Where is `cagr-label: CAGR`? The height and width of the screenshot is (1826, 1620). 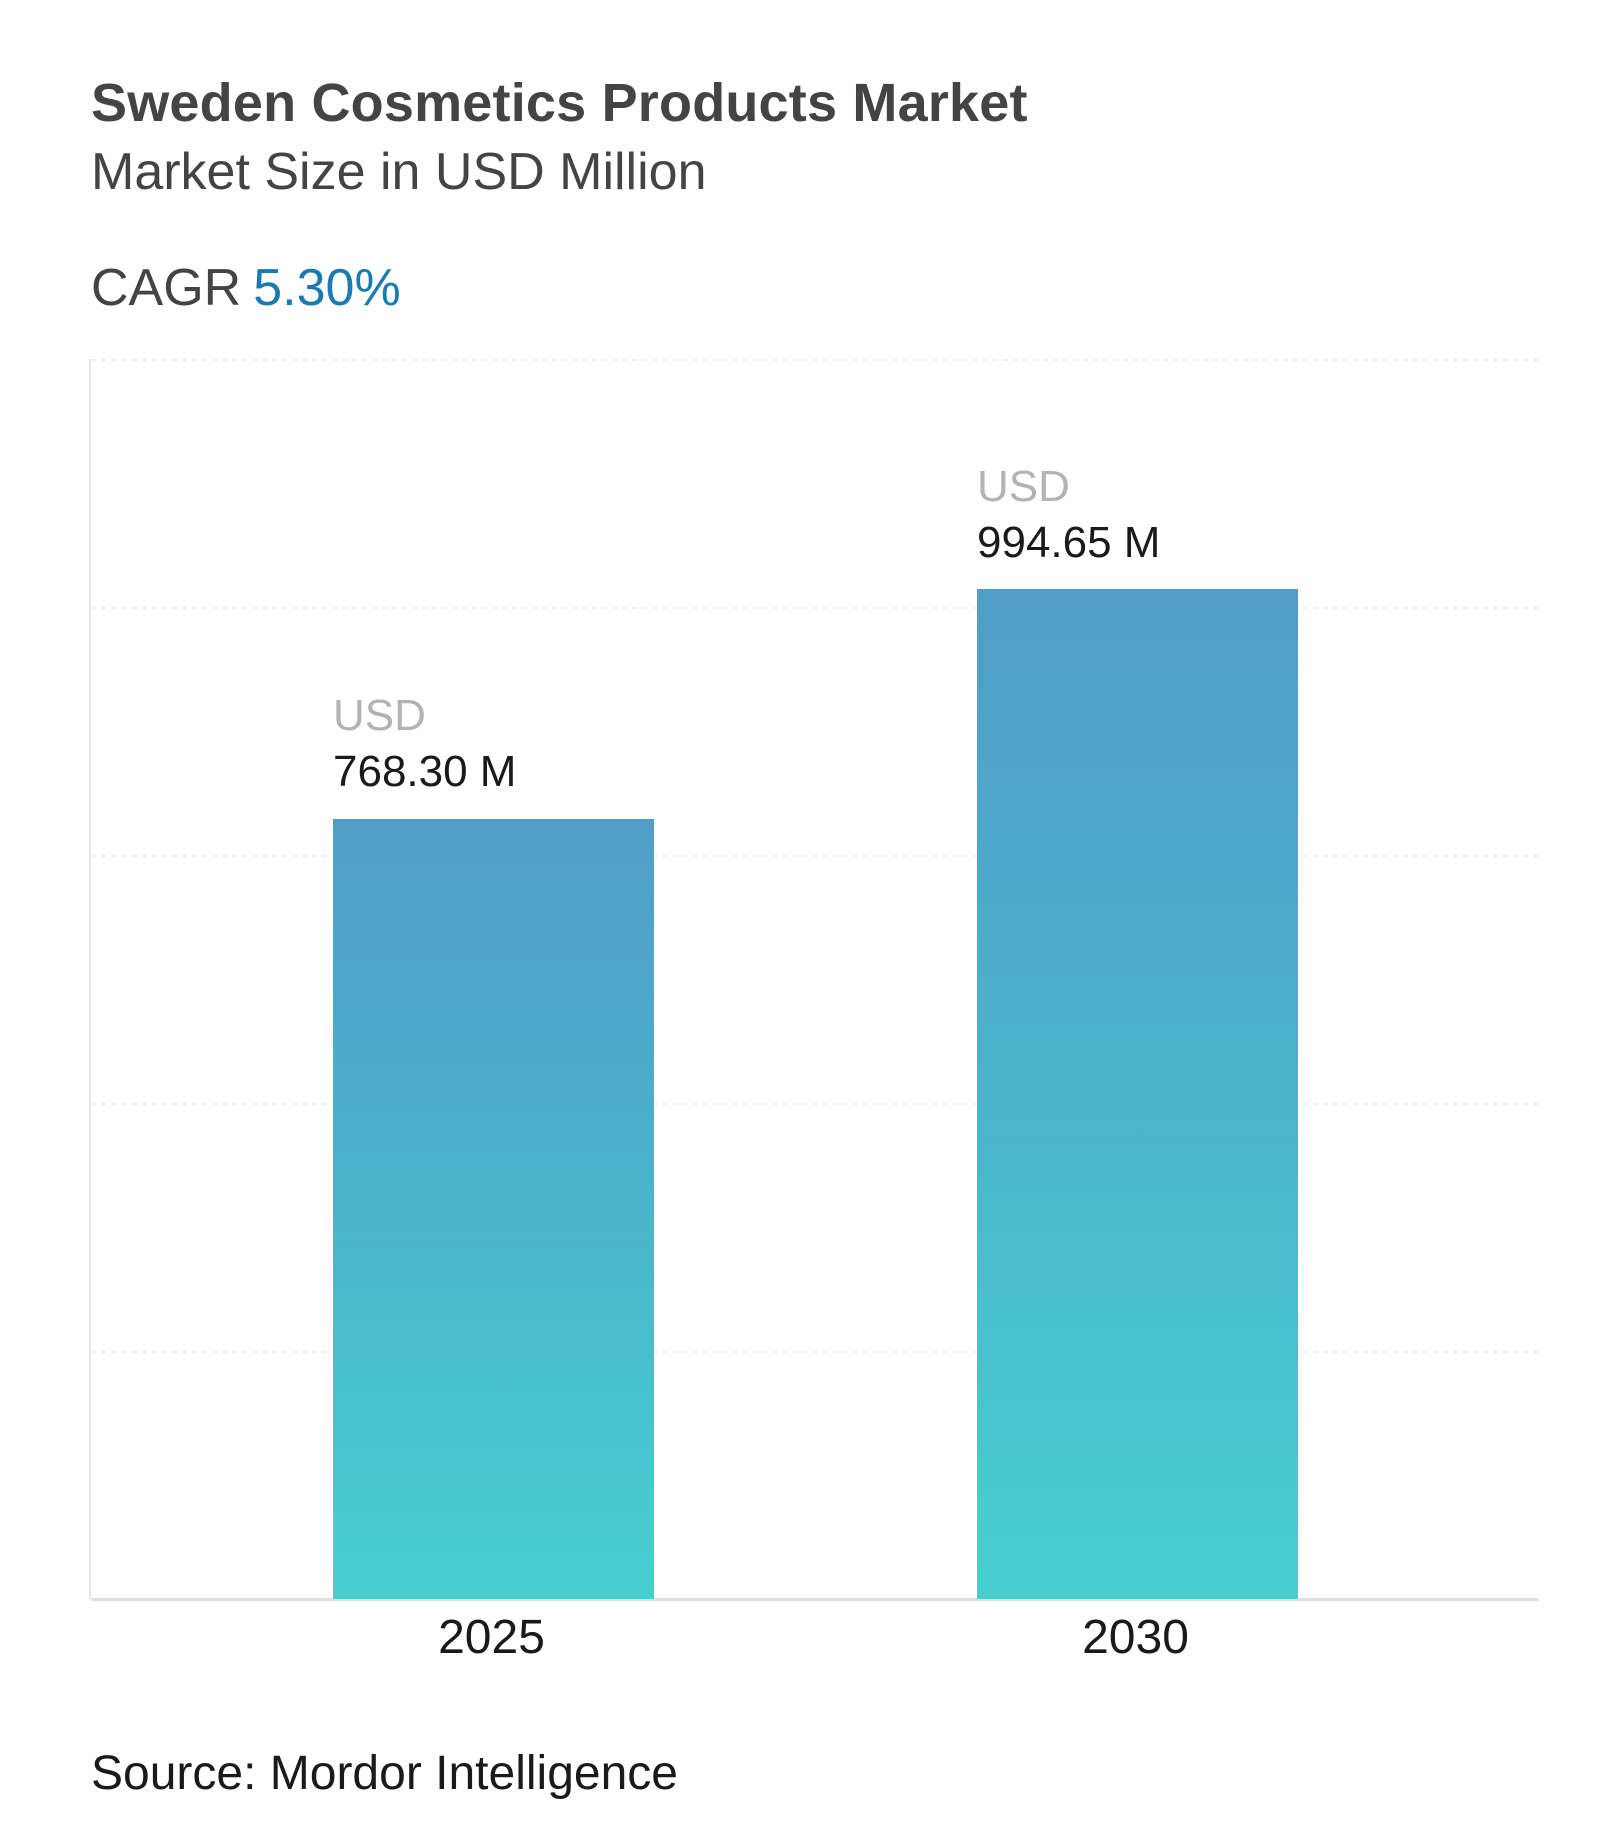
cagr-label: CAGR is located at coordinates (166, 288).